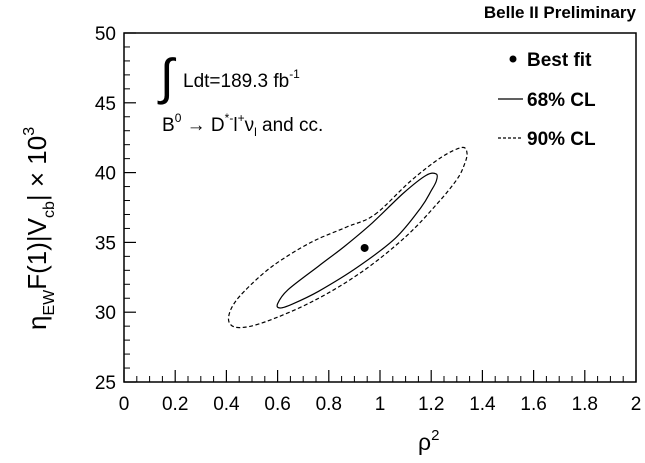 The width and height of the screenshot is (645, 463). I want to click on x-tick-label: 1.4, so click(482, 404).